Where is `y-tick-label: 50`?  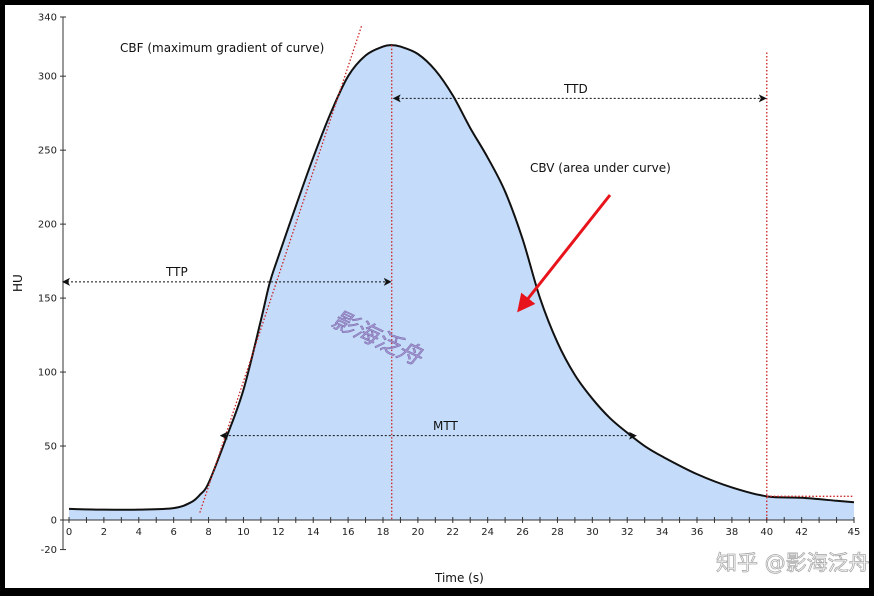
y-tick-label: 50 is located at coordinates (50, 447).